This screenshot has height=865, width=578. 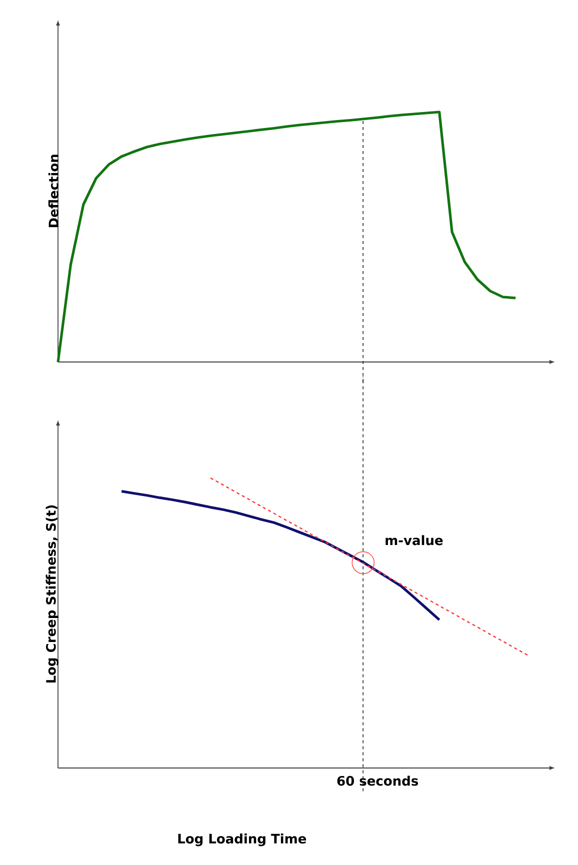 I want to click on y-axis-title: Log Creep Stiffness, S(t), so click(x=52, y=594).